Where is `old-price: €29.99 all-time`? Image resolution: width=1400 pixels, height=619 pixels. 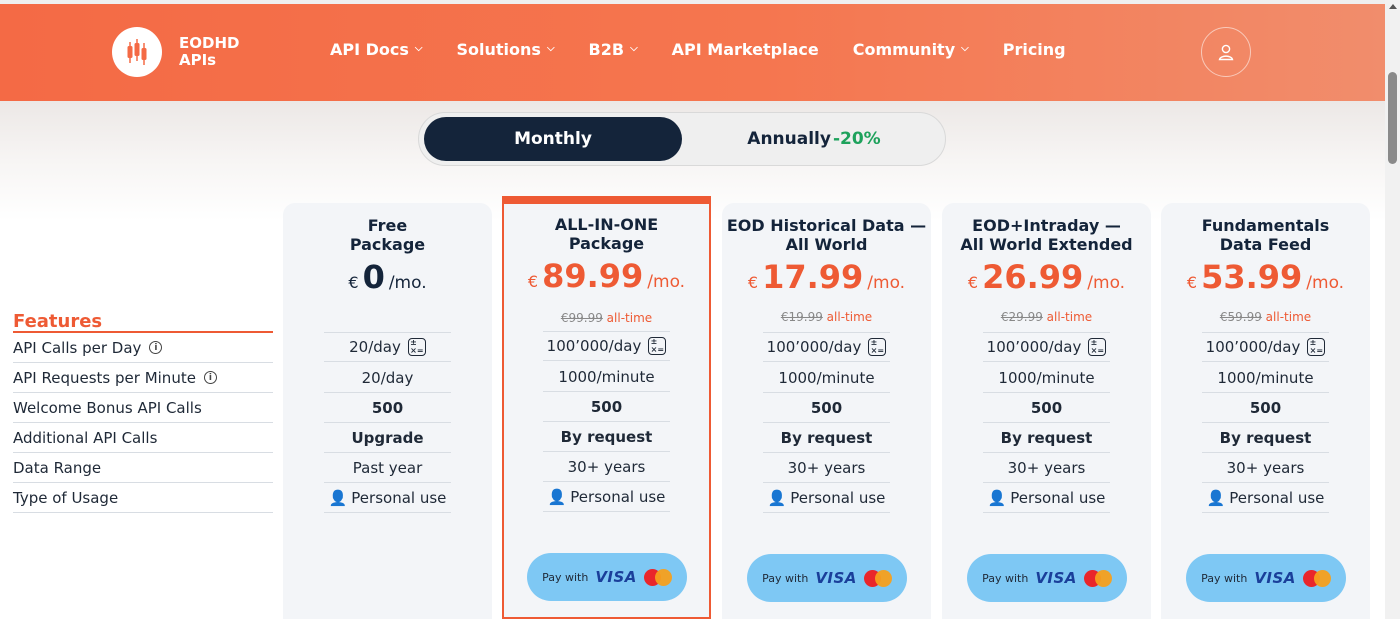 old-price: €29.99 all-time is located at coordinates (1046, 317).